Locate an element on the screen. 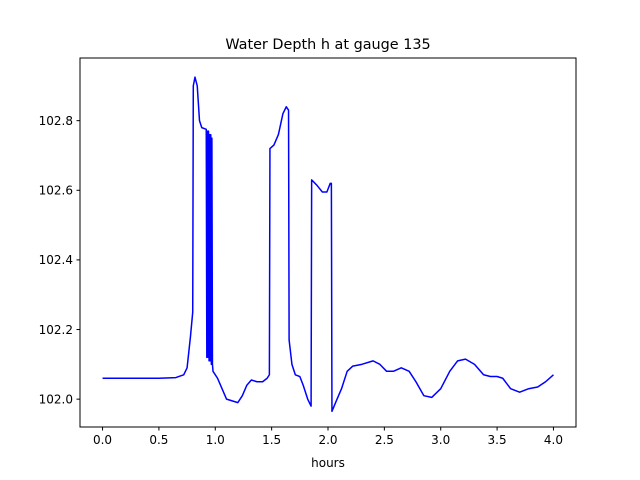  chart-title: Water Depth h at gauge 135 is located at coordinates (327, 45).